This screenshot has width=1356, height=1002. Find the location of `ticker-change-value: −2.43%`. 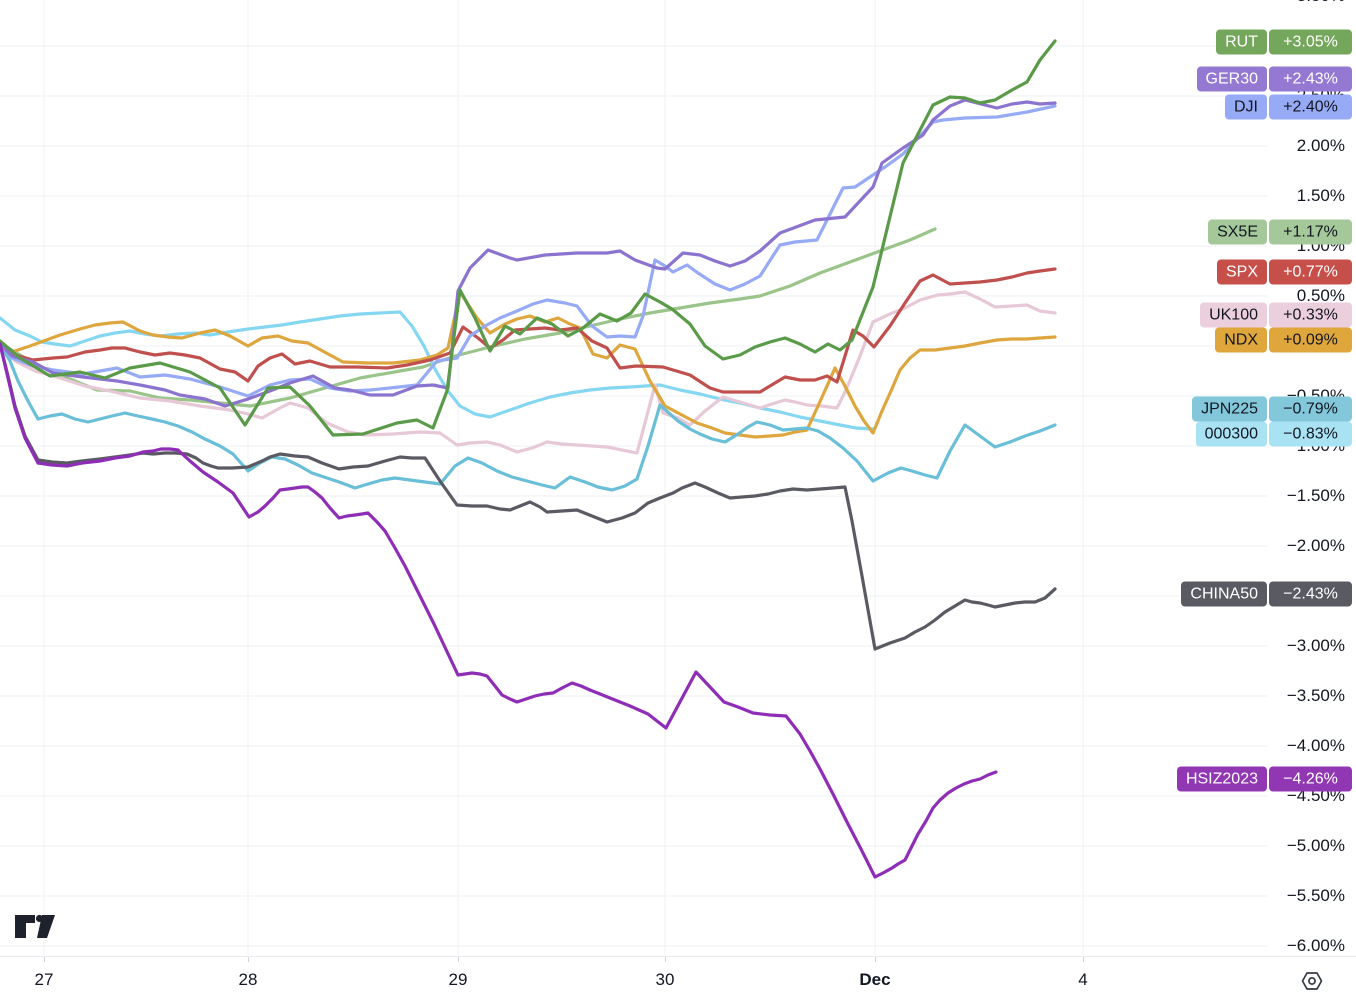

ticker-change-value: −2.43% is located at coordinates (1310, 594).